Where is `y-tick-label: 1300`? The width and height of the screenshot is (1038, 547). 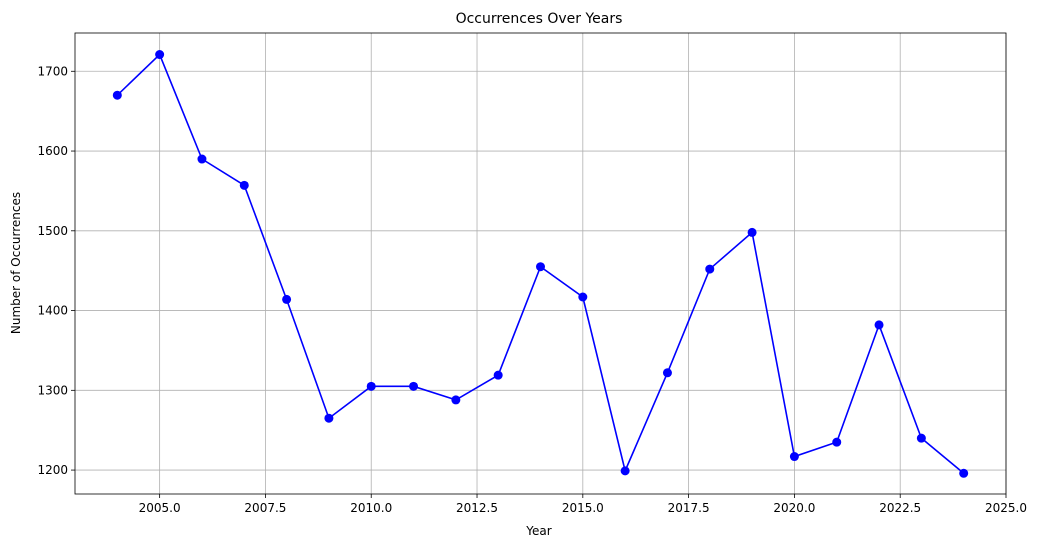 y-tick-label: 1300 is located at coordinates (52, 390).